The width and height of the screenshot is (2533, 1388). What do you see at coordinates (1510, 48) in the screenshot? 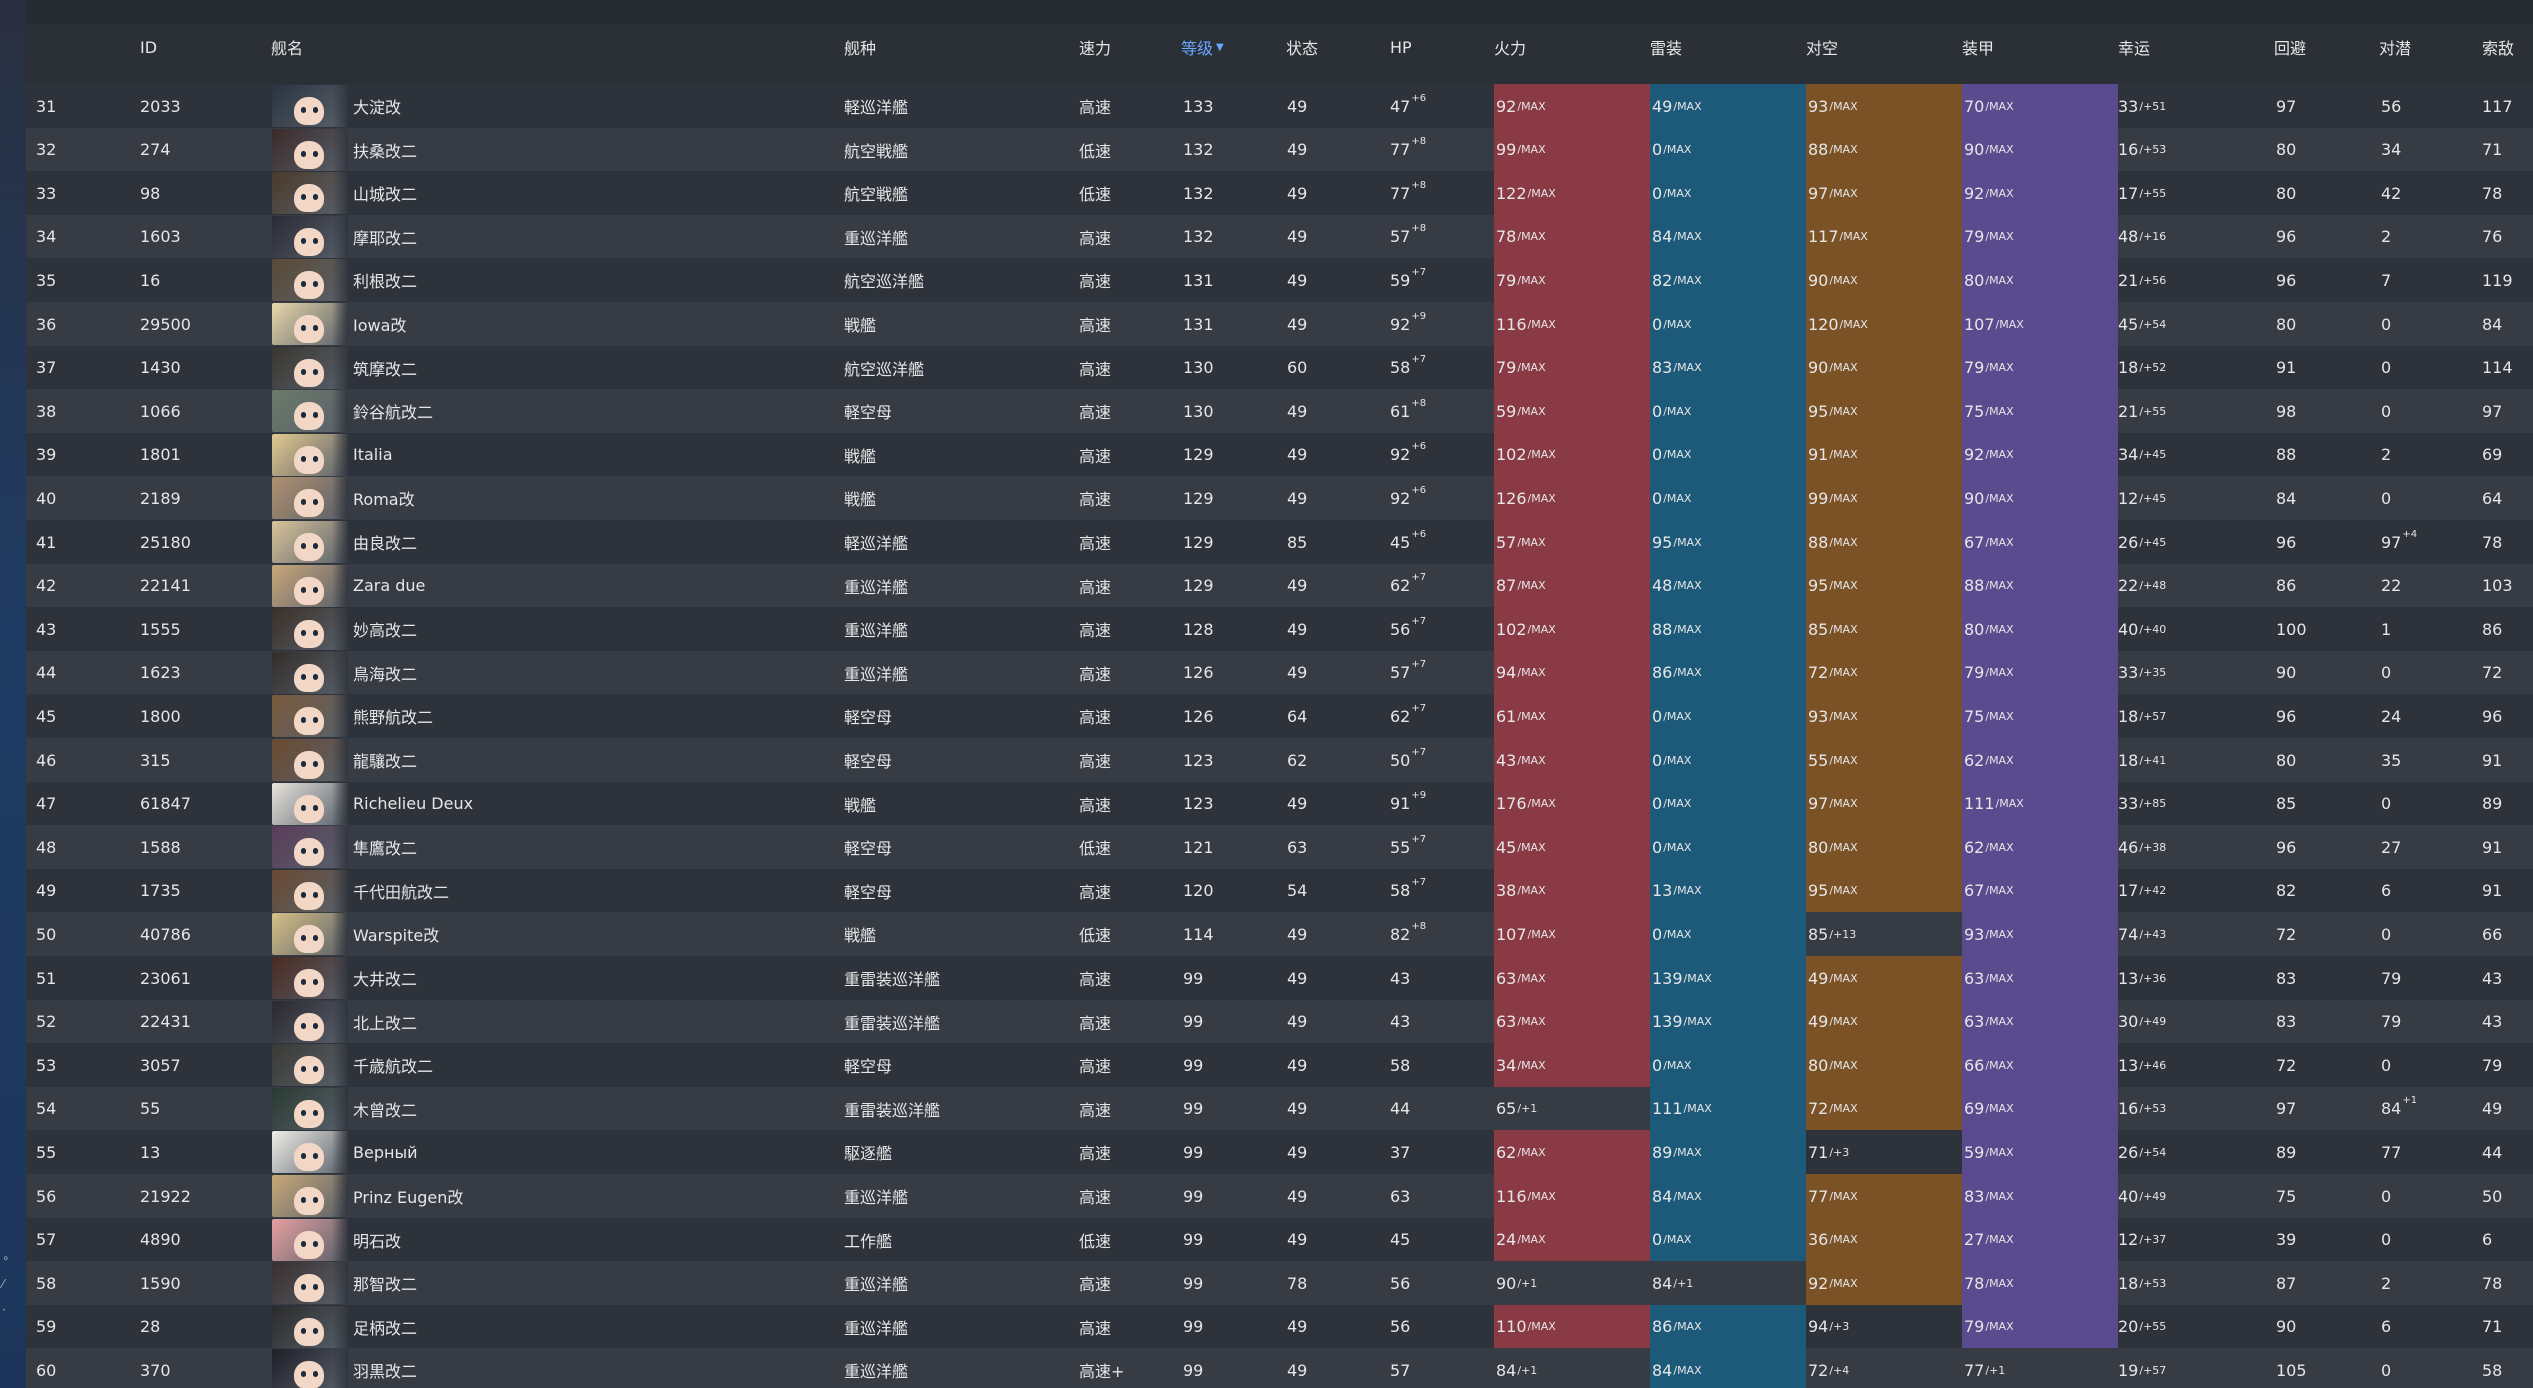
I see `col-header-firepower: 火力` at bounding box center [1510, 48].